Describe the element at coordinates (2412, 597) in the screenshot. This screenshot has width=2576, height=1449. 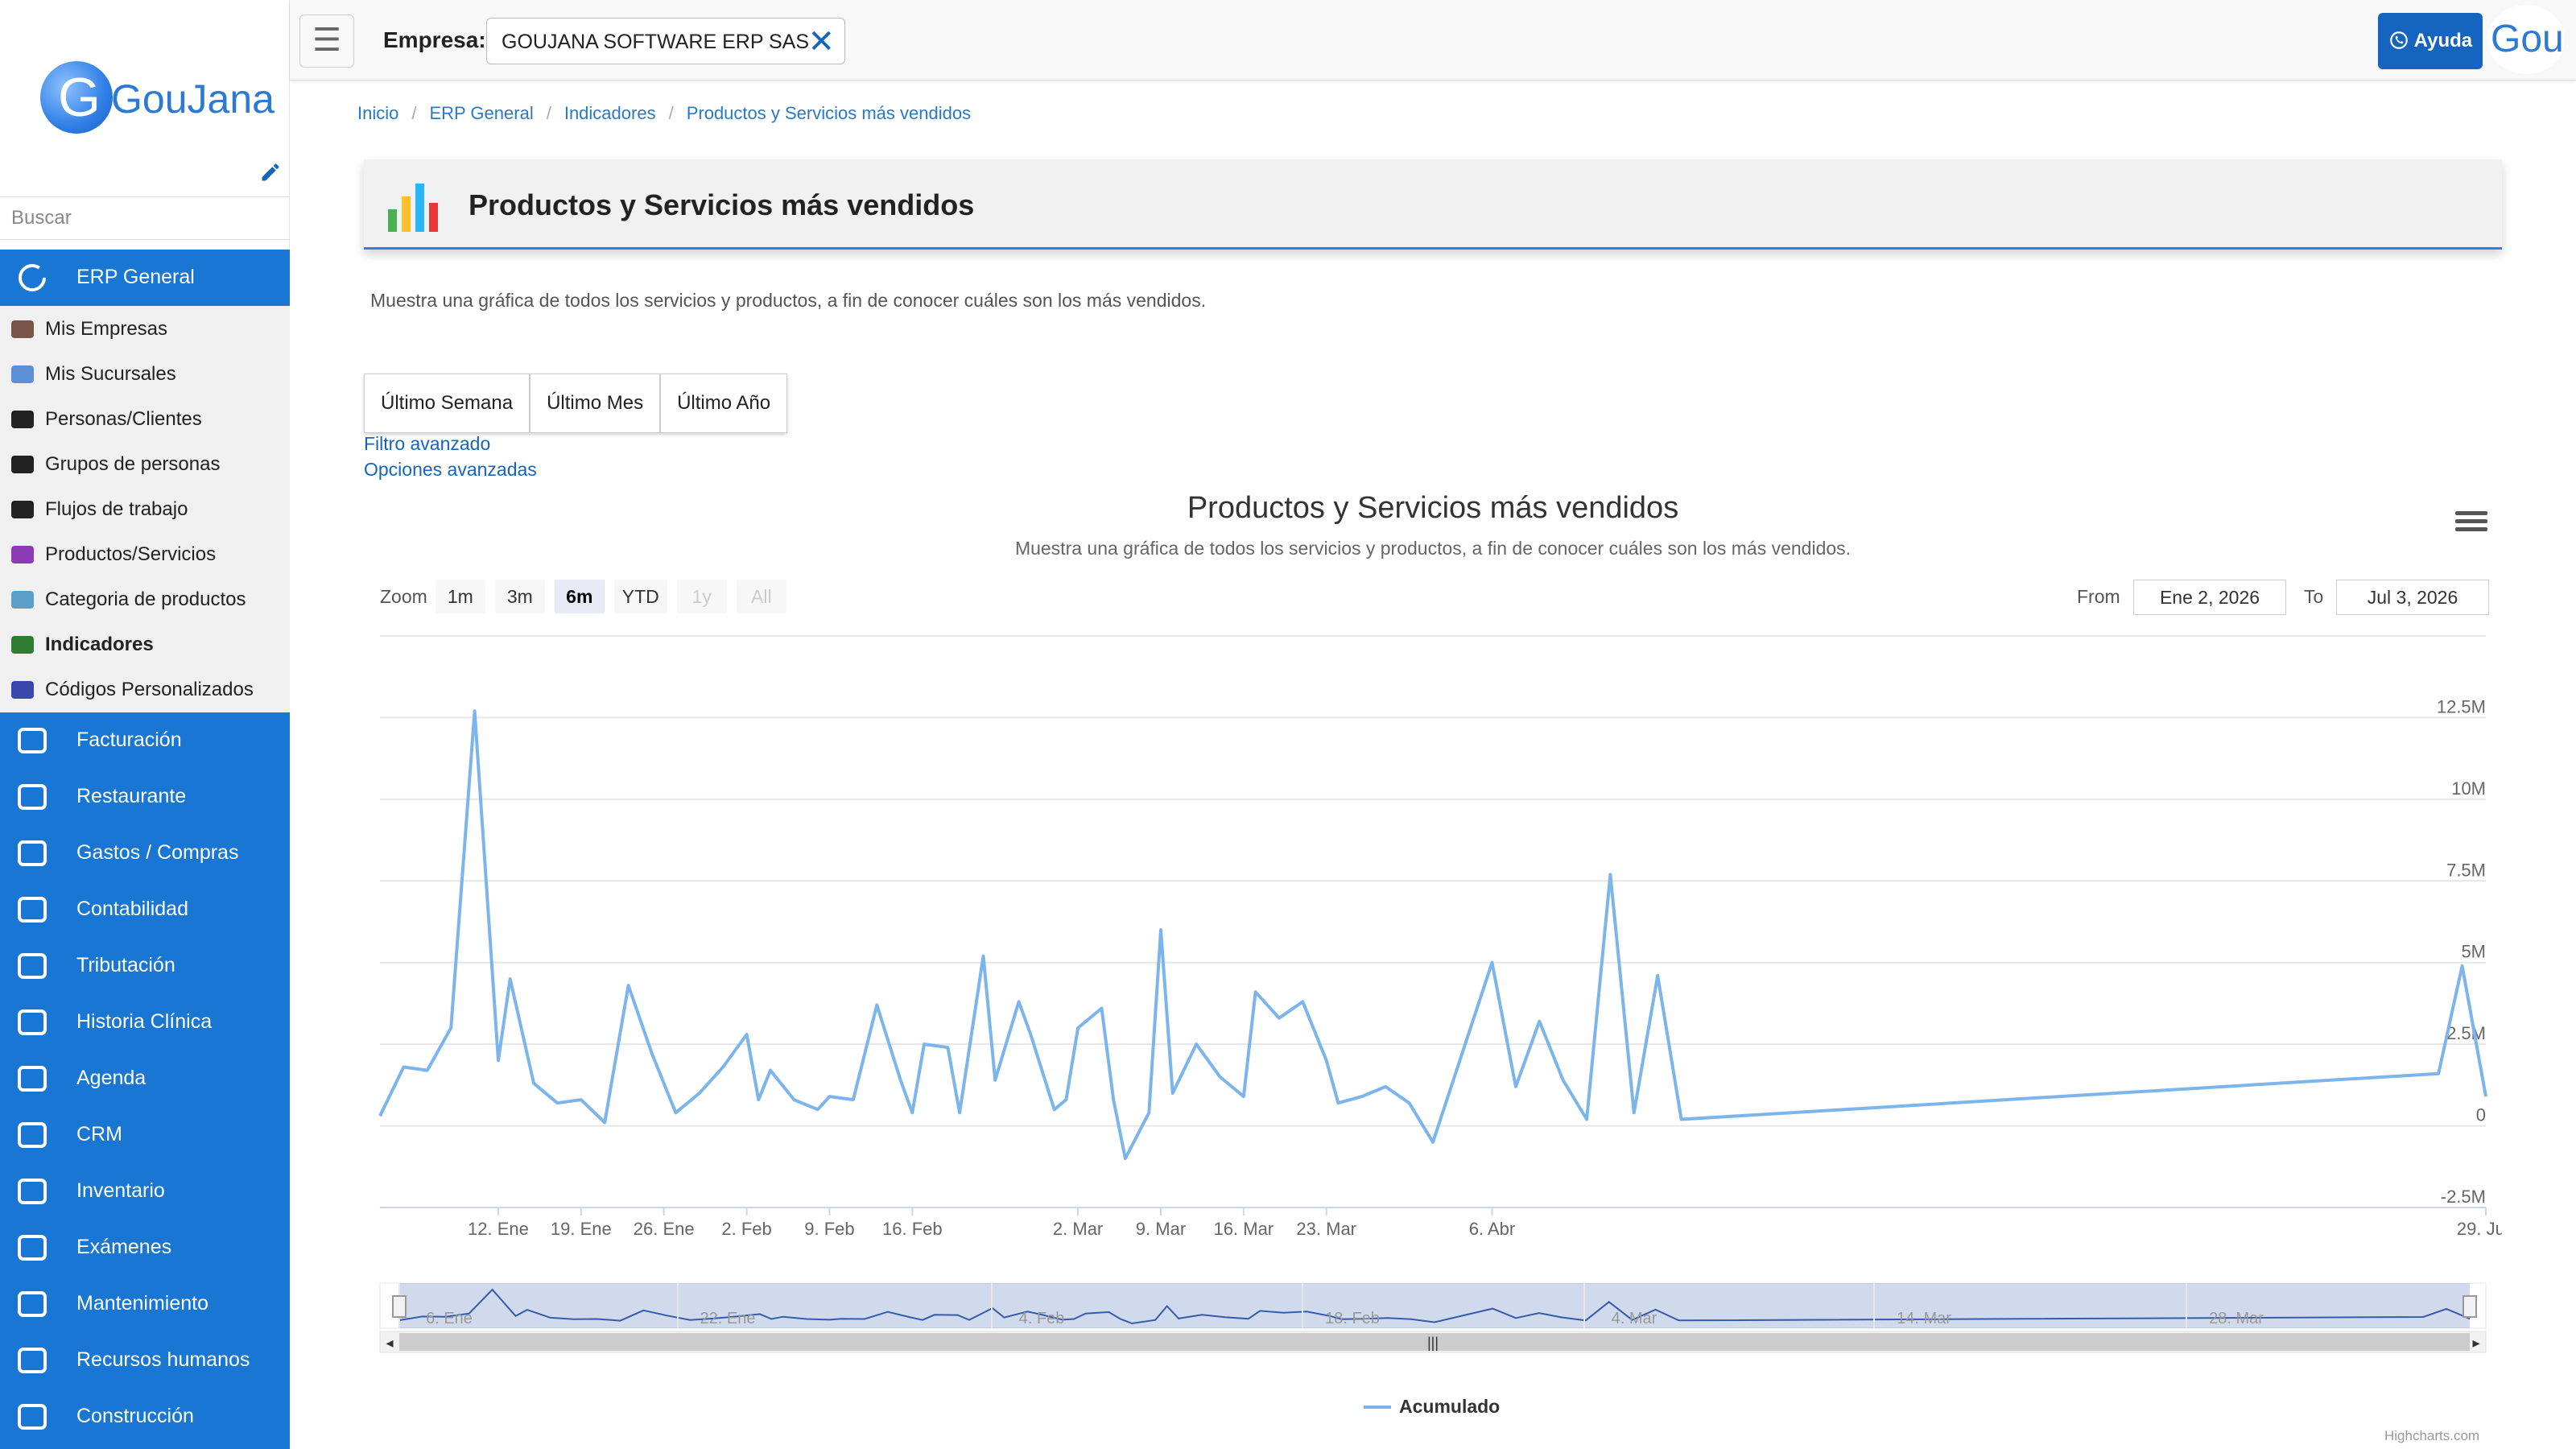
I see `to-date-input: Jul 3, 2026` at that location.